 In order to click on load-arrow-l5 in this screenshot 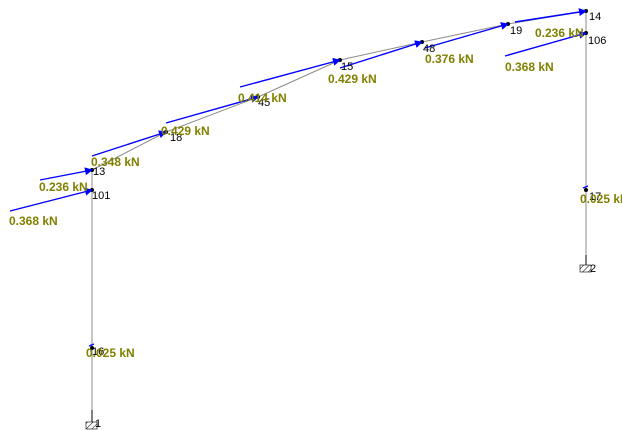, I will do `click(290, 72)`.